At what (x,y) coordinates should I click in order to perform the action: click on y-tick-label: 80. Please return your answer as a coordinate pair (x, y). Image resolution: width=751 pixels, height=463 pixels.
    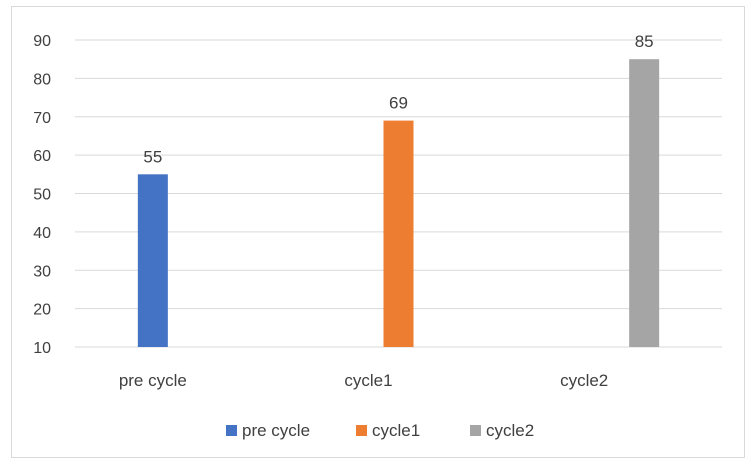
    Looking at the image, I should click on (42, 79).